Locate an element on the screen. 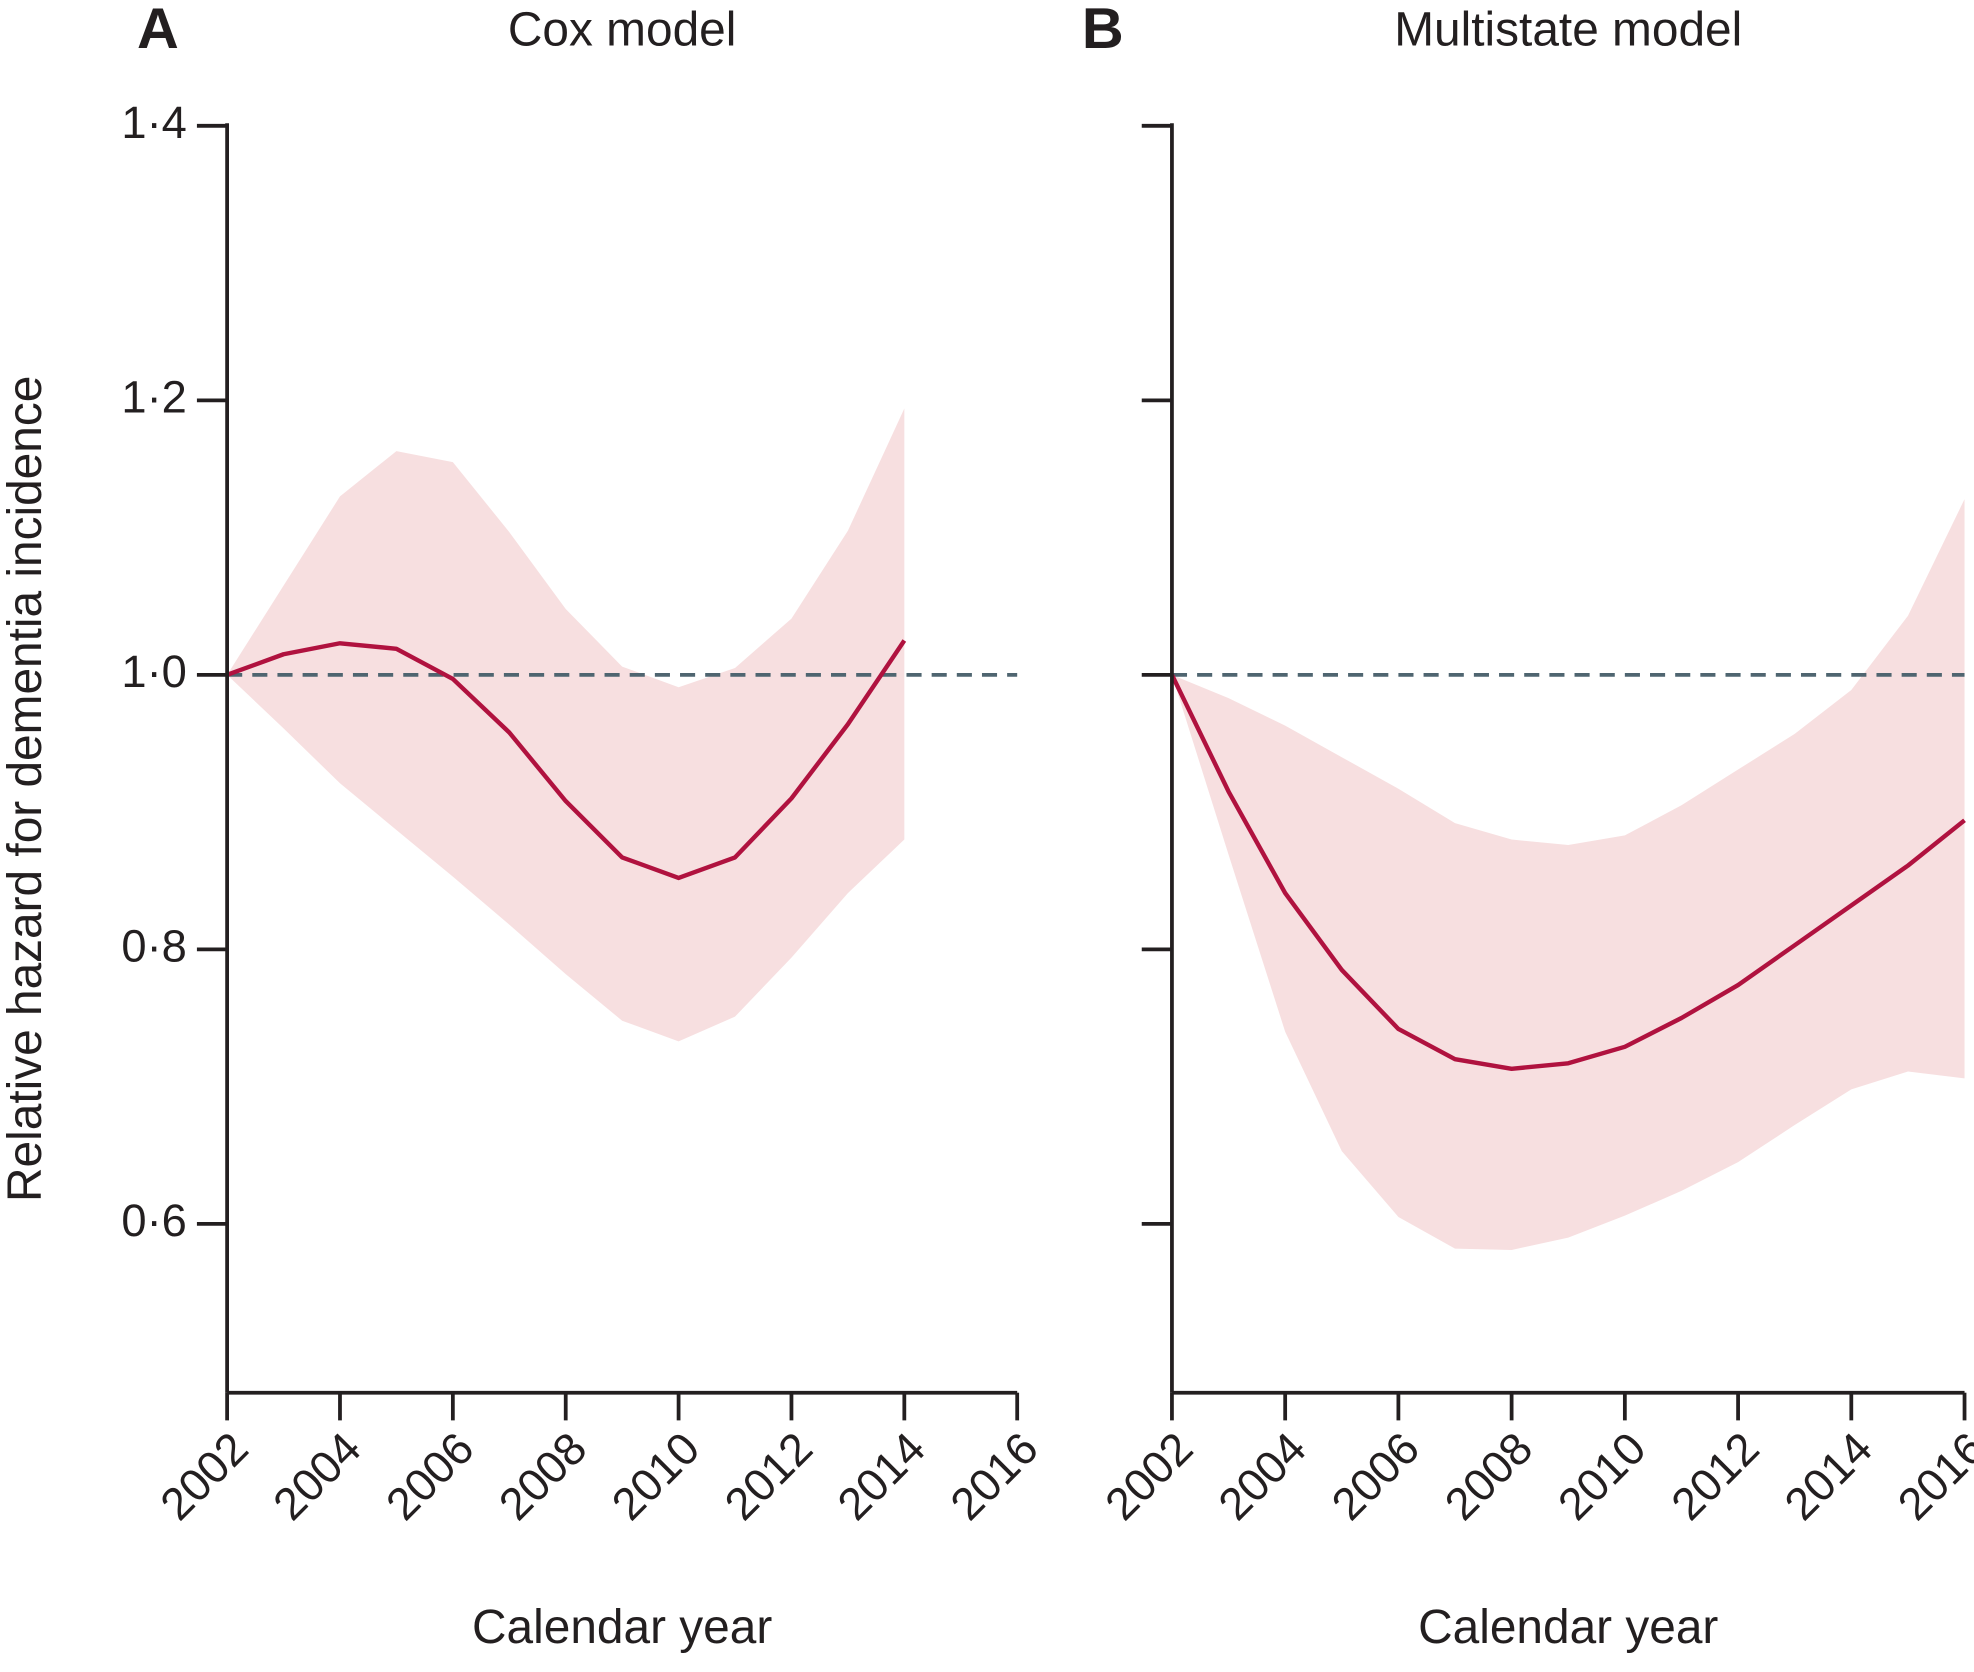 The width and height of the screenshot is (1974, 1672). confidence-band is located at coordinates (566, 725).